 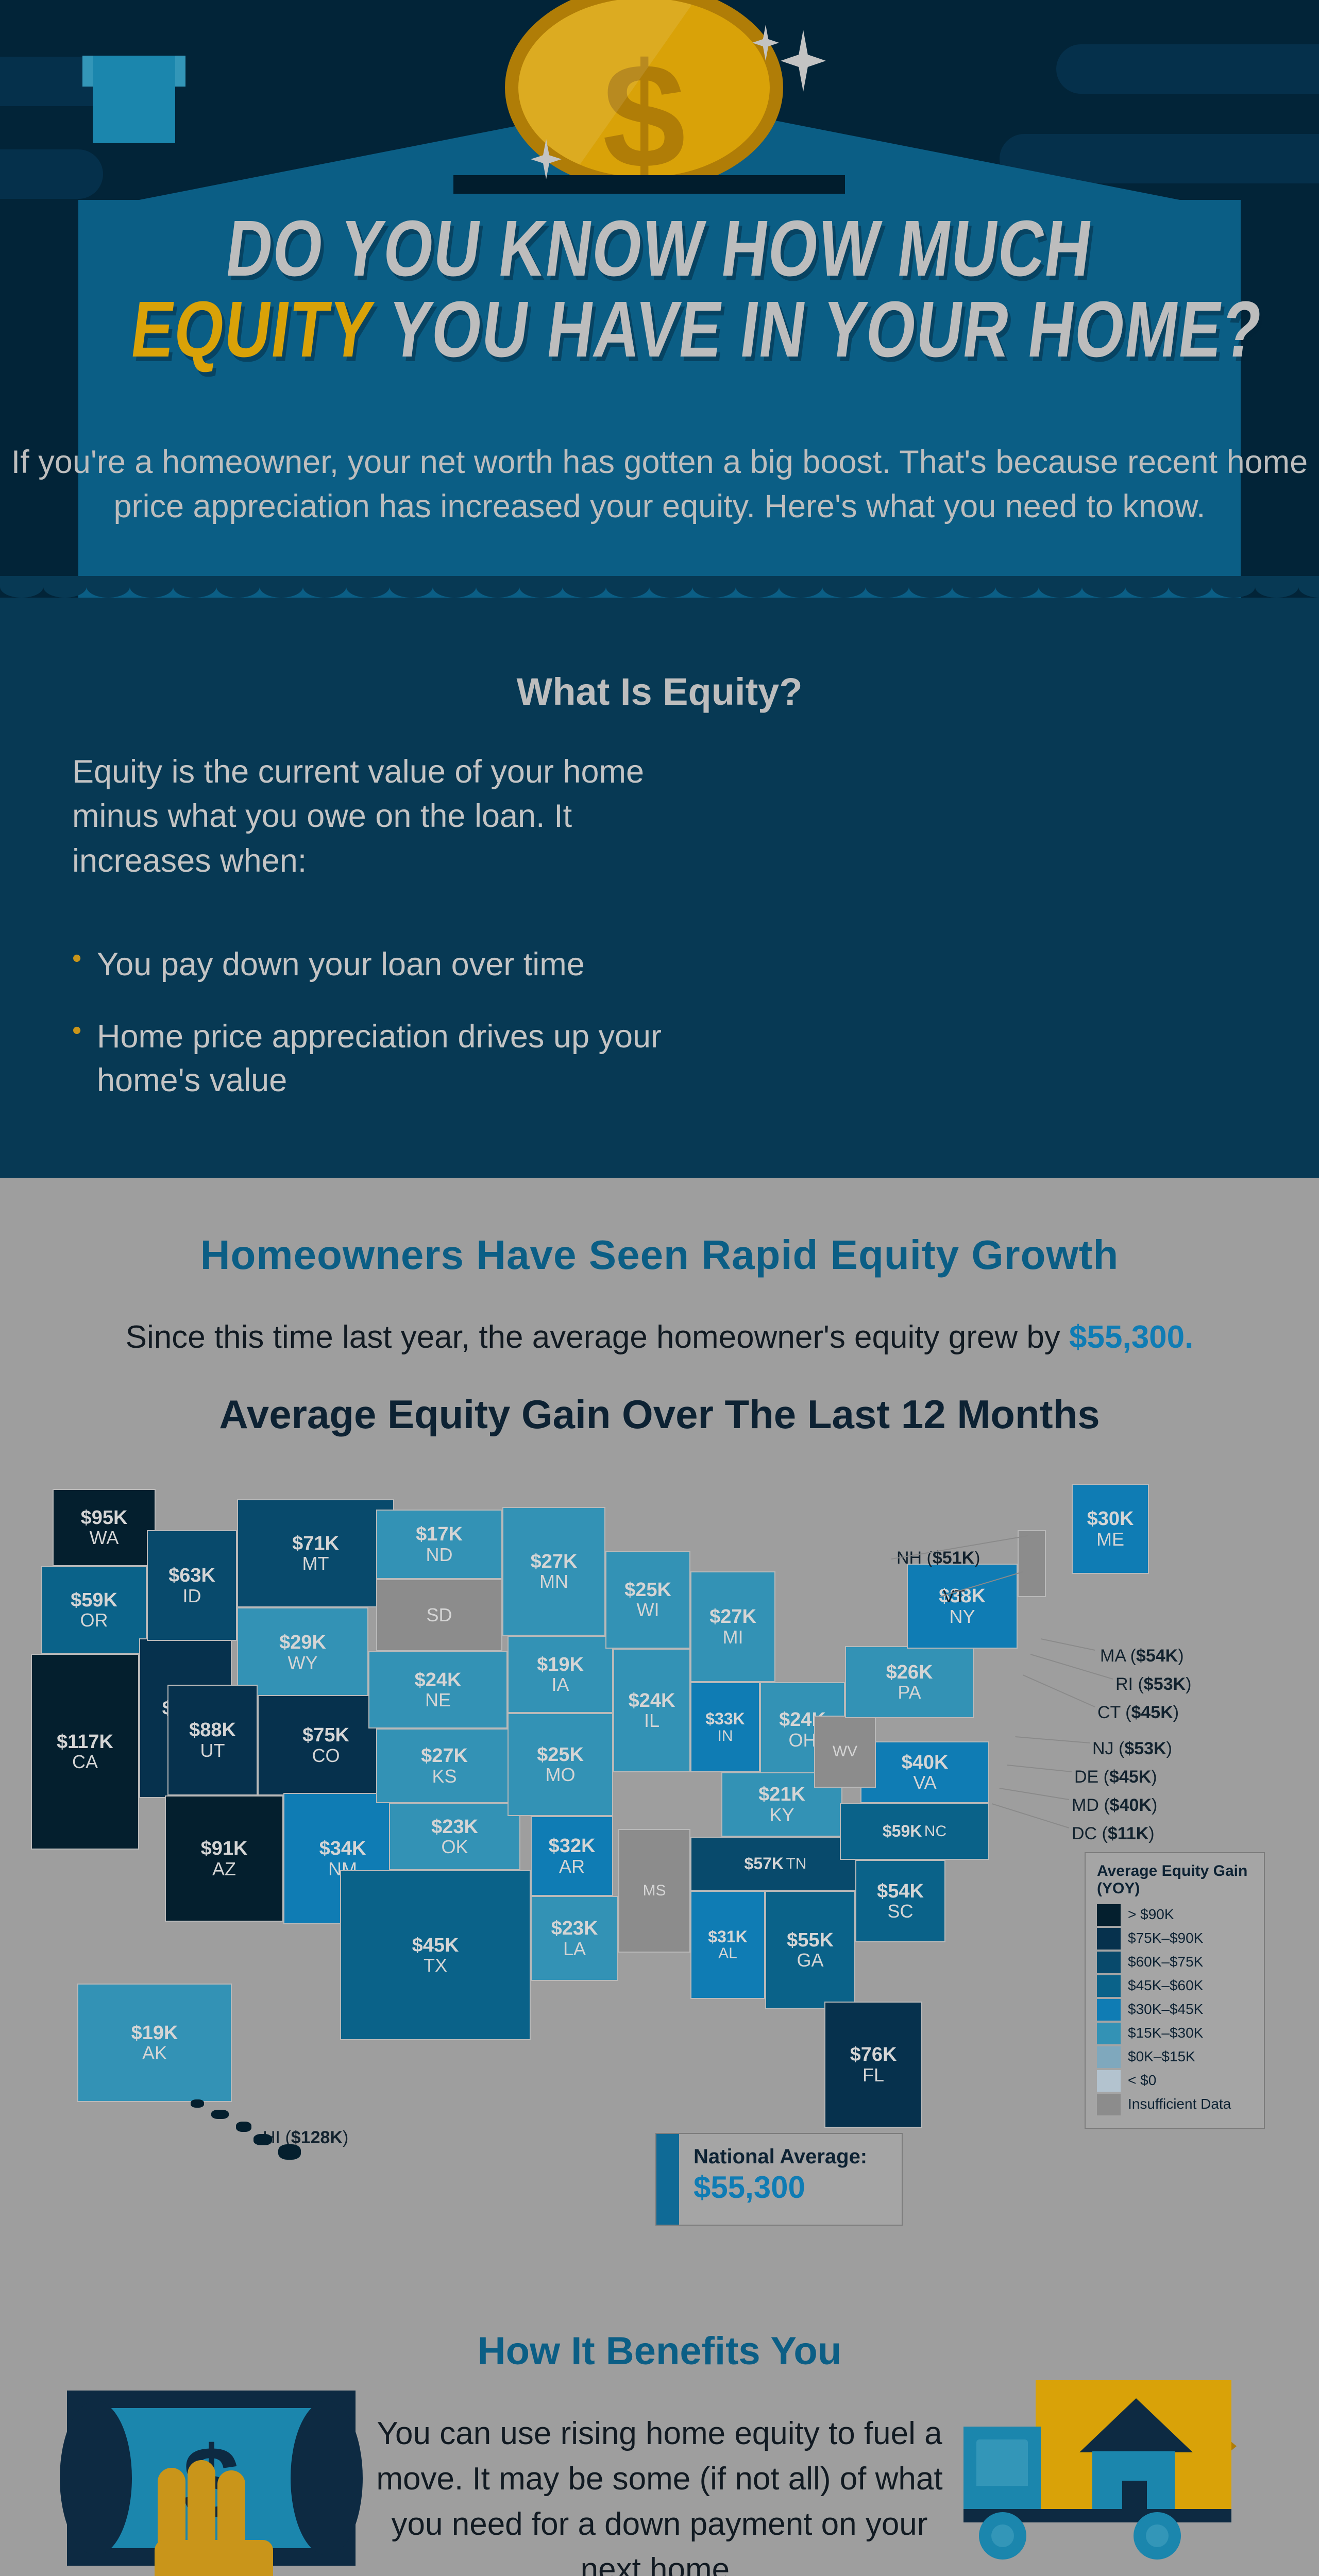 I want to click on map-state-ut: $88K UT, so click(x=212, y=1740).